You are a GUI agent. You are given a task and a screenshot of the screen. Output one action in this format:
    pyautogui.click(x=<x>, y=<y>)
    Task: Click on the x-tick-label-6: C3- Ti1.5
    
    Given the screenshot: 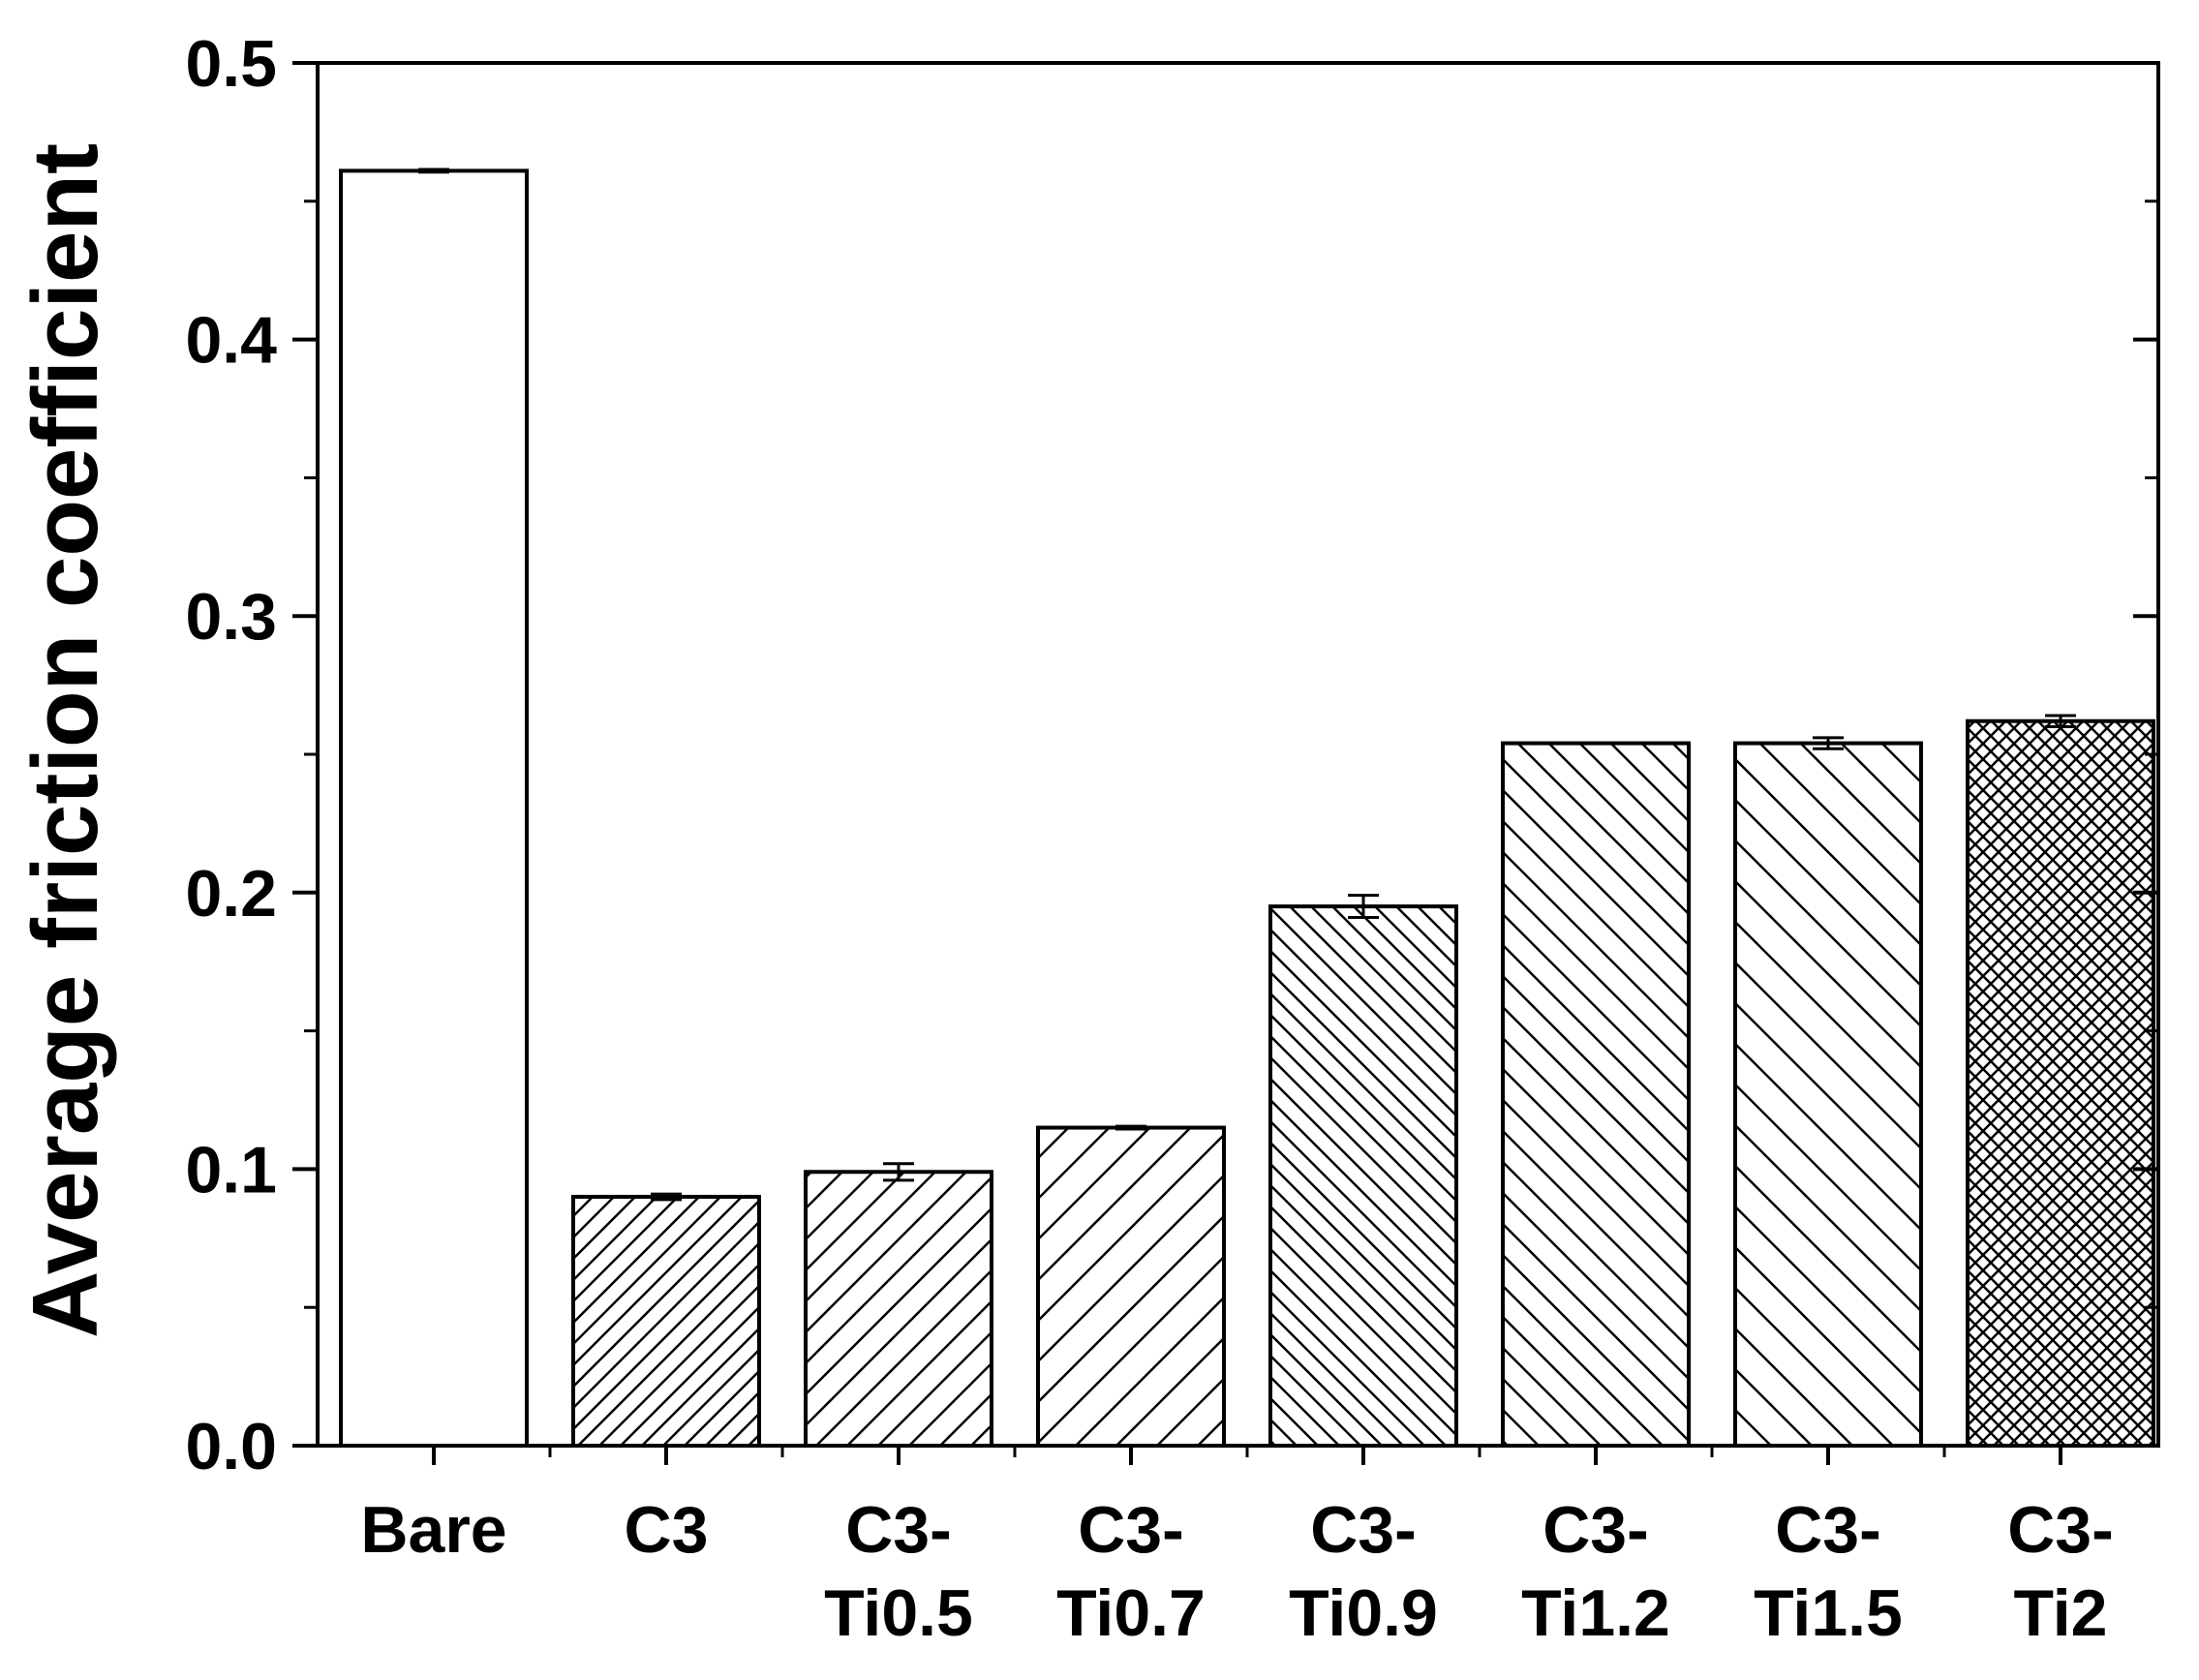 What is the action you would take?
    pyautogui.click(x=1828, y=1571)
    